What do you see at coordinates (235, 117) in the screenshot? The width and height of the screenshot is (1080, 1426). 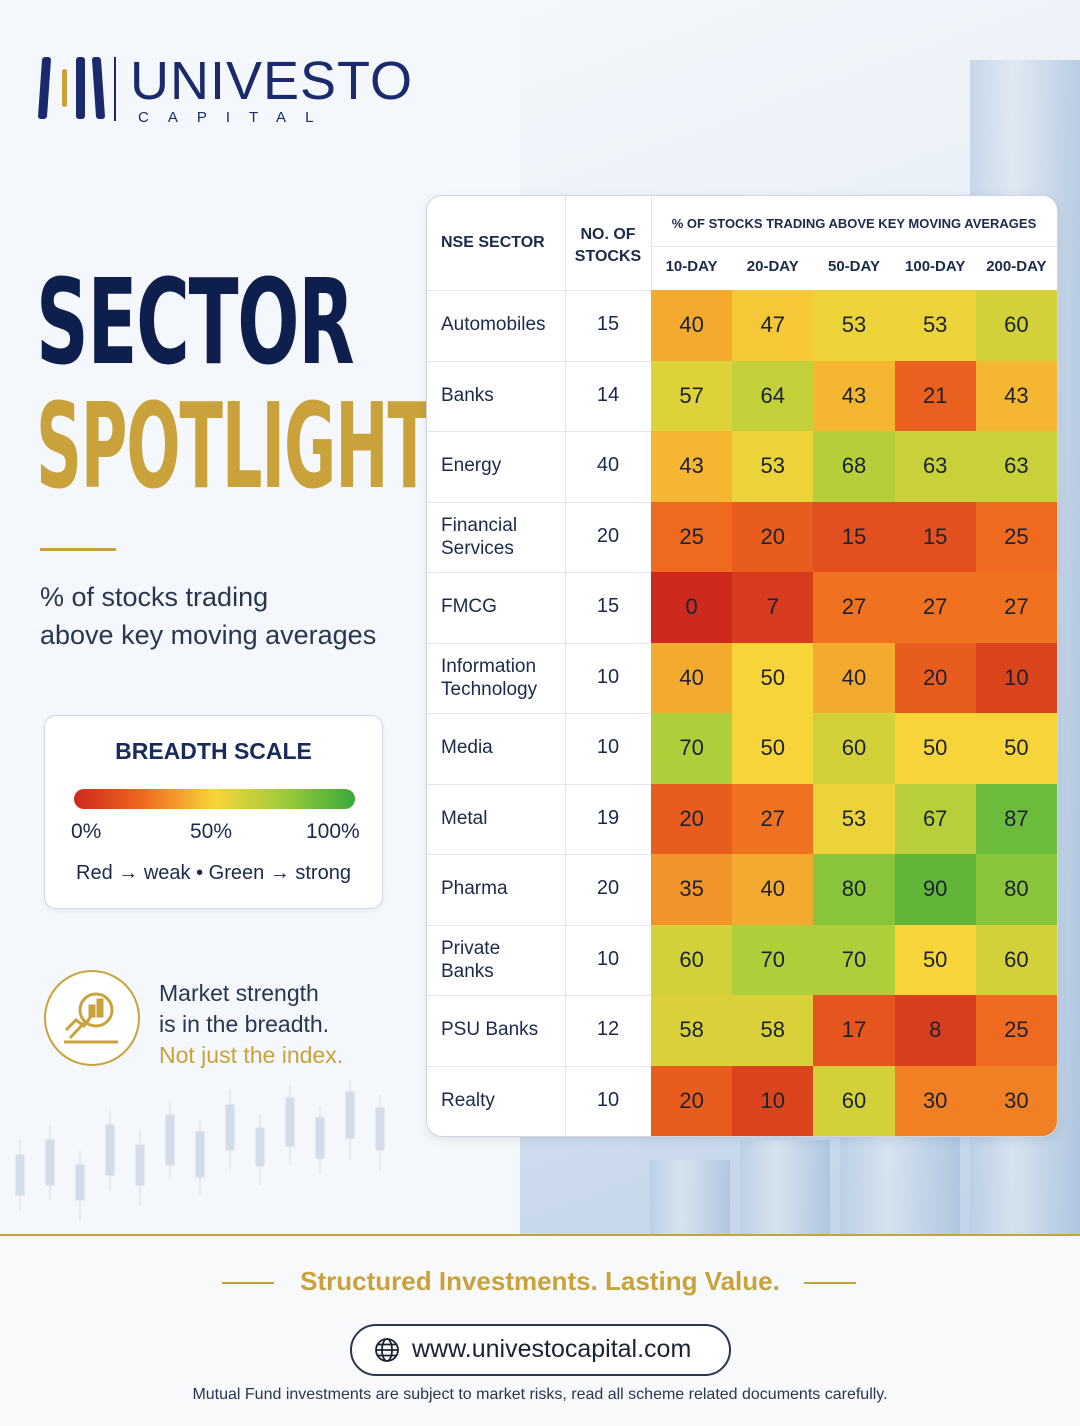 I see `brand-subtitle: CAPITAL` at bounding box center [235, 117].